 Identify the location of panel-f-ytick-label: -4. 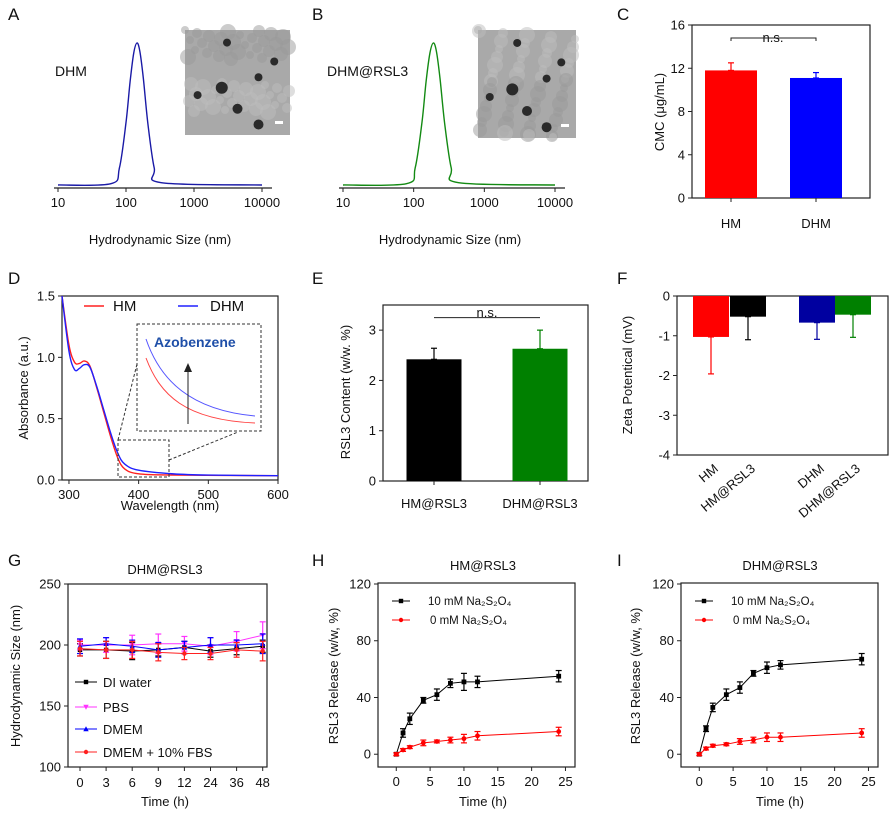
(664, 455).